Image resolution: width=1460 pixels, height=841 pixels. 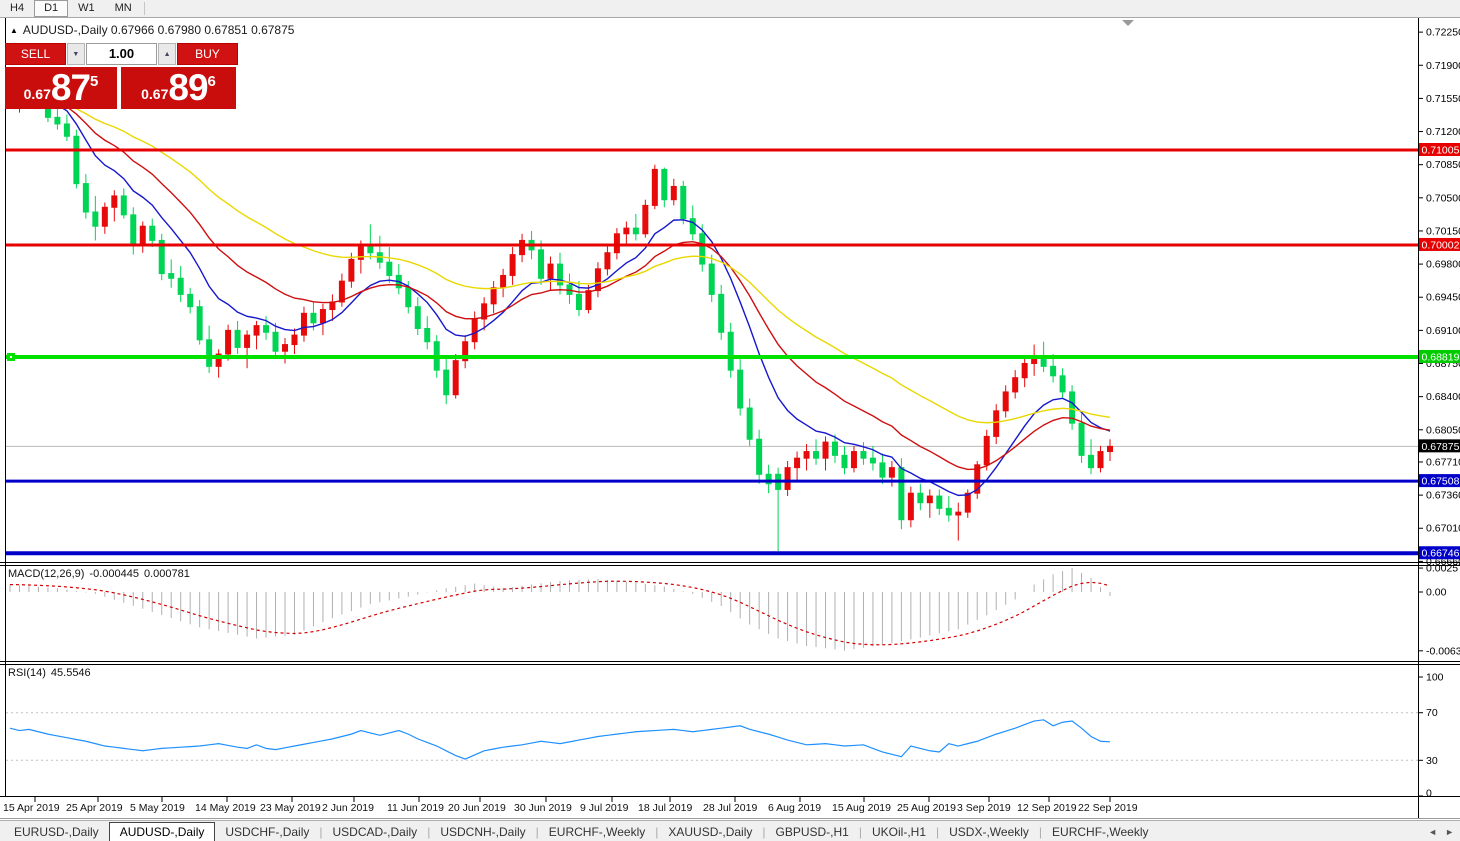 What do you see at coordinates (86, 8) in the screenshot?
I see `timeframe-button-w1: W1` at bounding box center [86, 8].